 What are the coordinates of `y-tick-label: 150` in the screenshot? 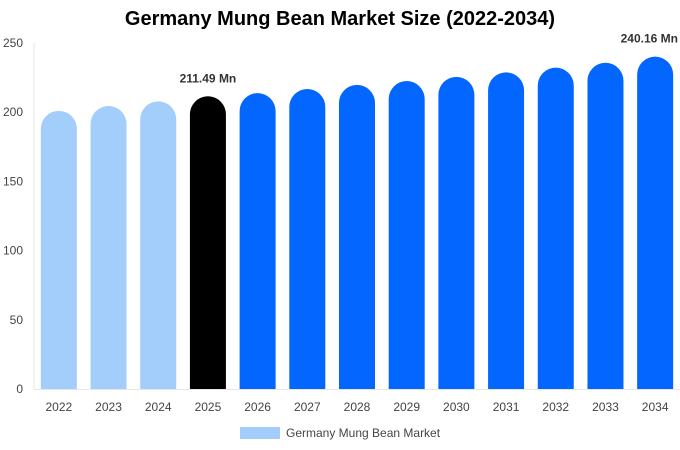 It's located at (13, 181).